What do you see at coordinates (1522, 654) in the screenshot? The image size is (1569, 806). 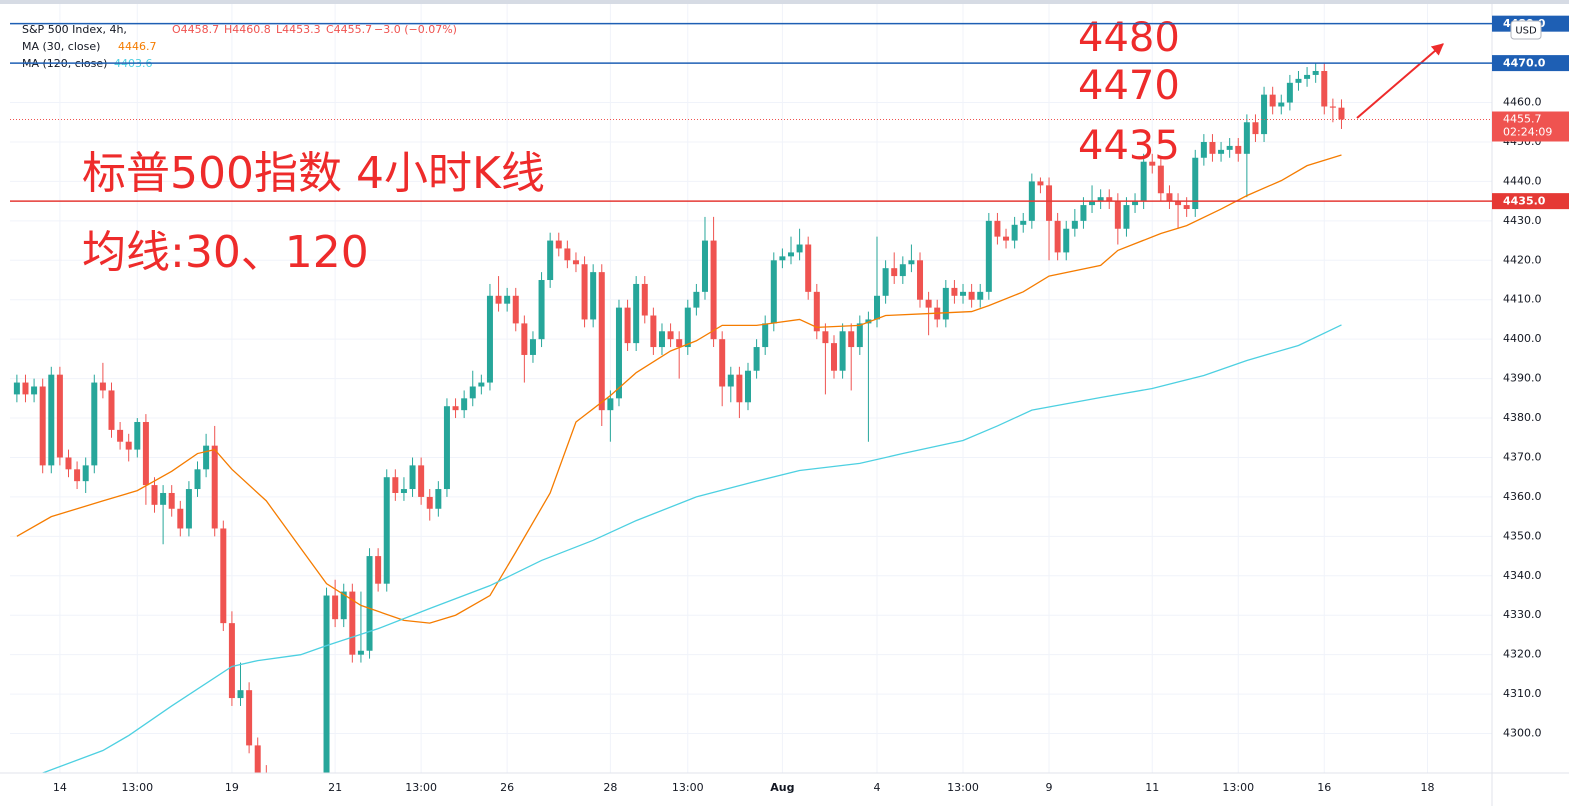 I see `y-tick-label: 4320.0` at bounding box center [1522, 654].